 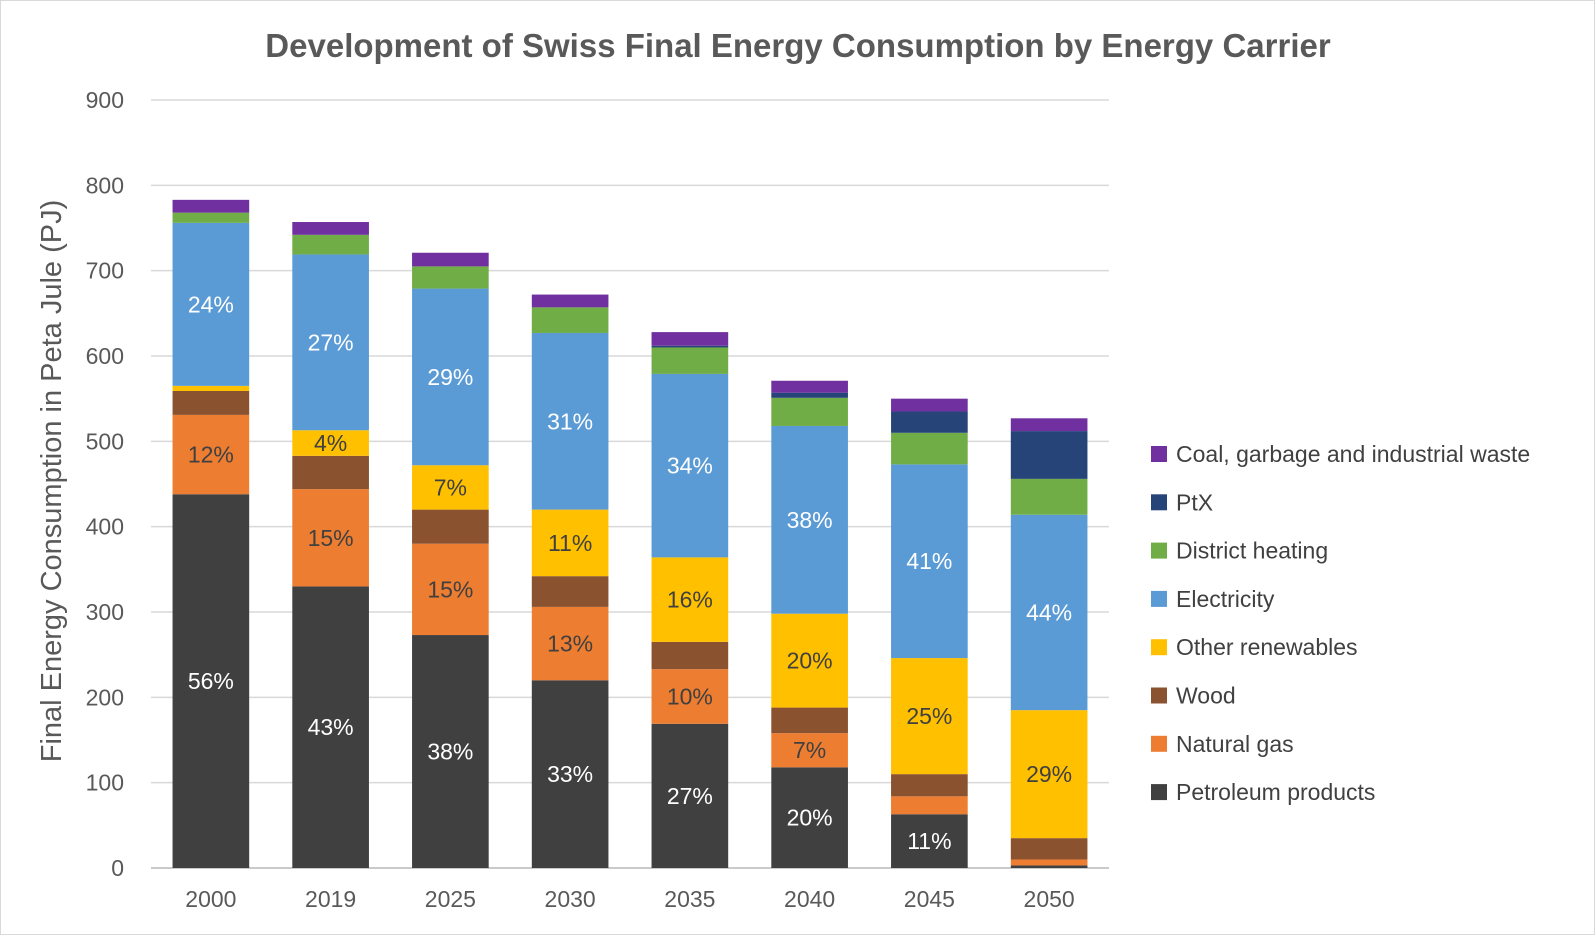 What do you see at coordinates (1194, 502) in the screenshot?
I see `legend-label: PtX` at bounding box center [1194, 502].